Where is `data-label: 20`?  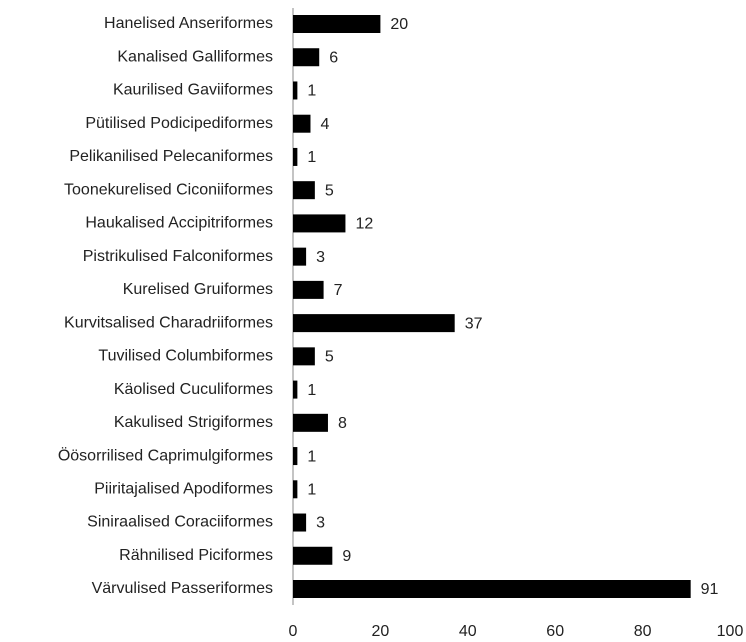 data-label: 20 is located at coordinates (399, 24).